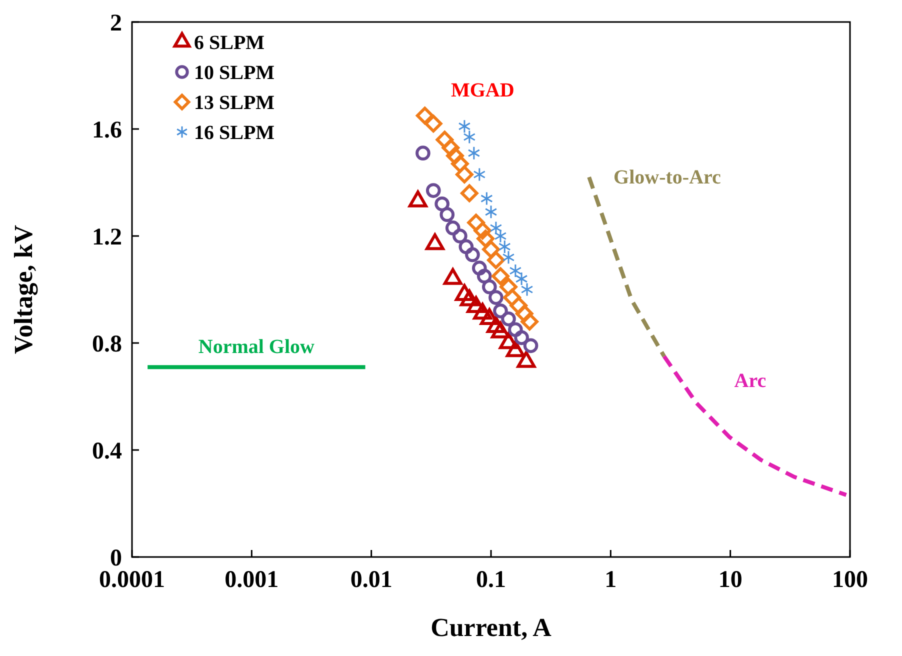 The image size is (902, 656). I want to click on x-tick-label: 0.001, so click(251, 580).